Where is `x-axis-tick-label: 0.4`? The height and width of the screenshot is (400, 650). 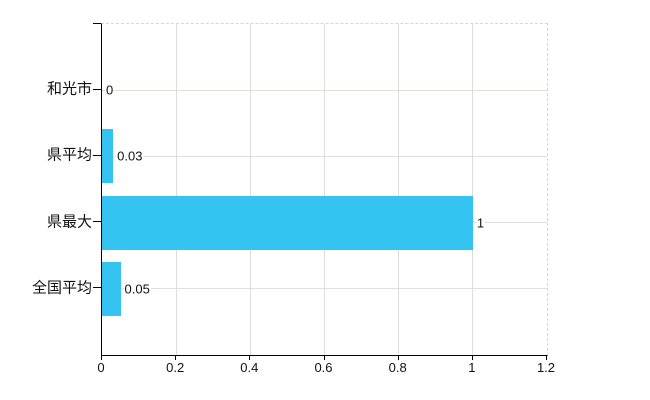 x-axis-tick-label: 0.4 is located at coordinates (249, 367).